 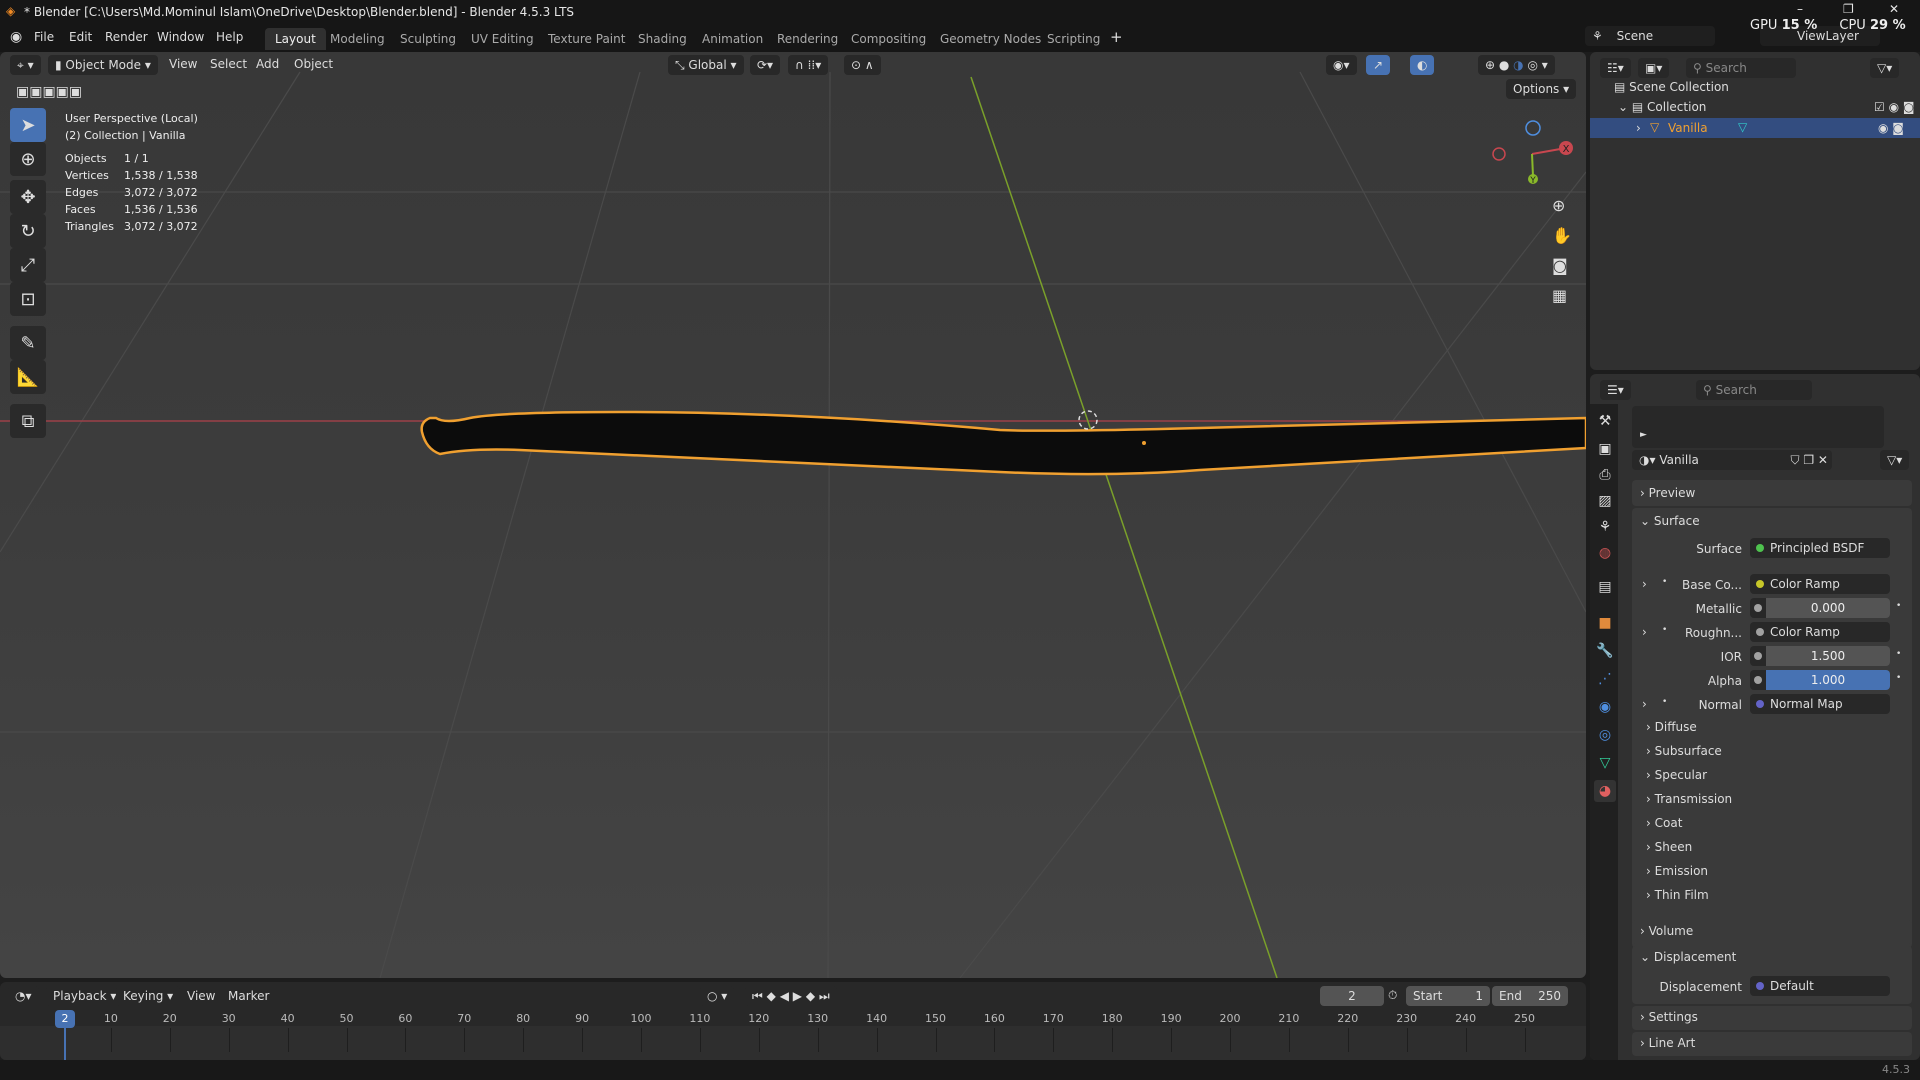 I want to click on property-number-field: 0.000, so click(x=1828, y=608).